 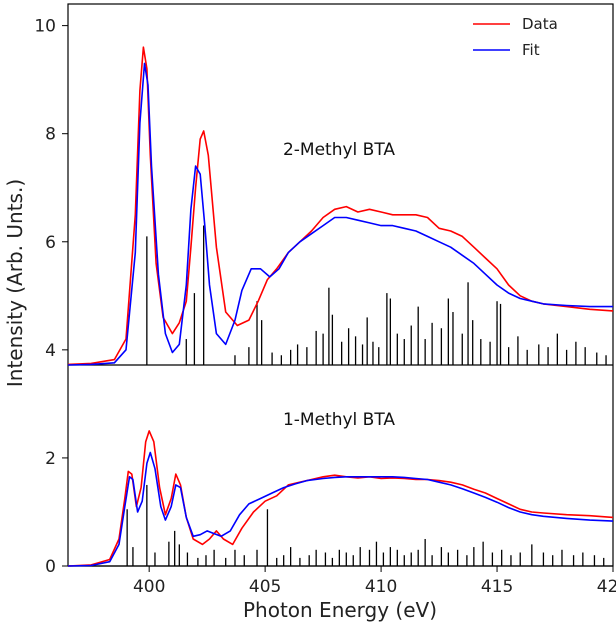 I want to click on x-tick-label: 400, so click(x=149, y=587).